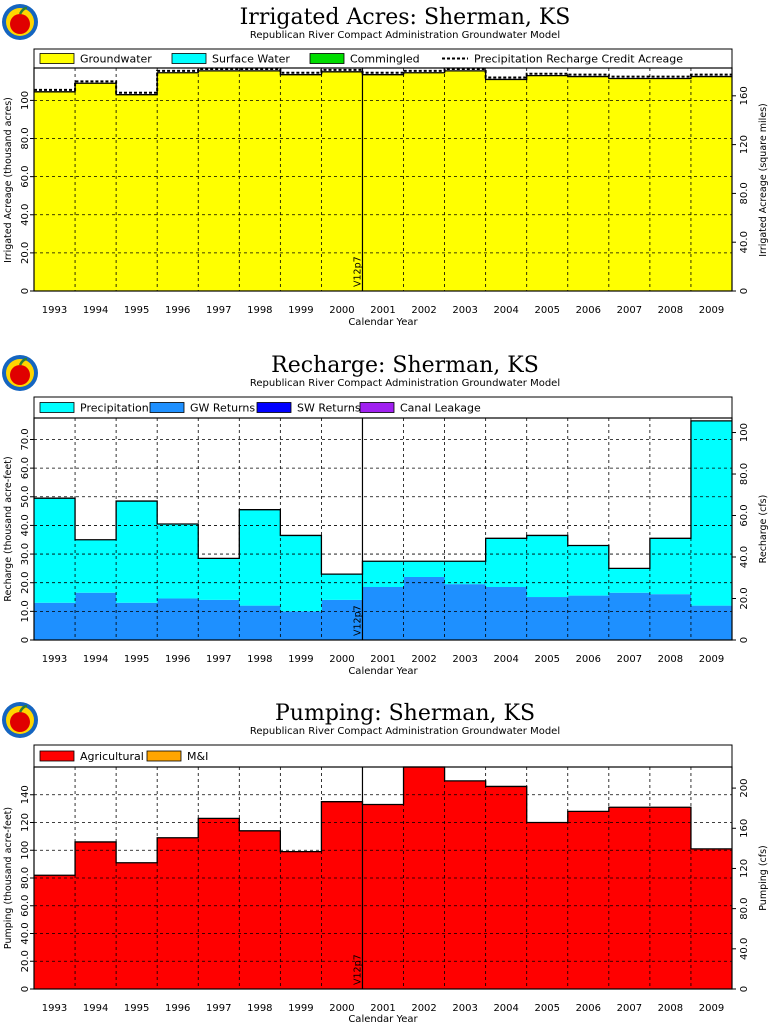 This screenshot has height=1024, width=768. I want to click on apple-logo-icon, so click(20, 22).